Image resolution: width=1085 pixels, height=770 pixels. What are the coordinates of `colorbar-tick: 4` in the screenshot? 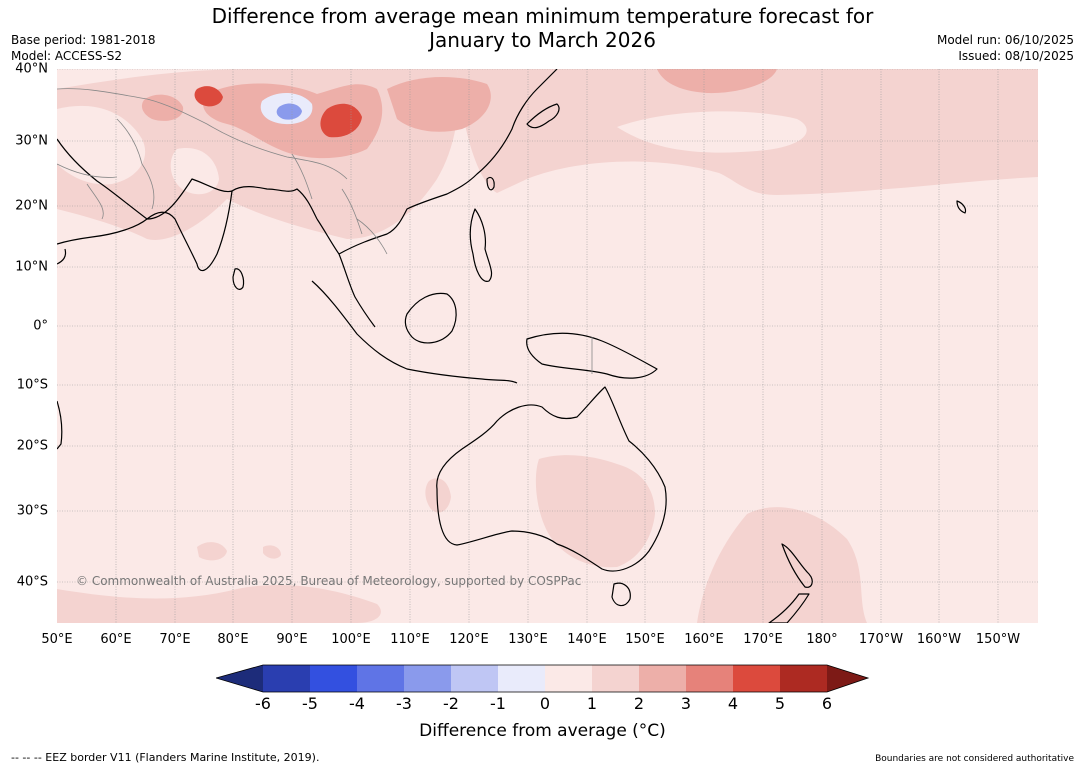 It's located at (733, 703).